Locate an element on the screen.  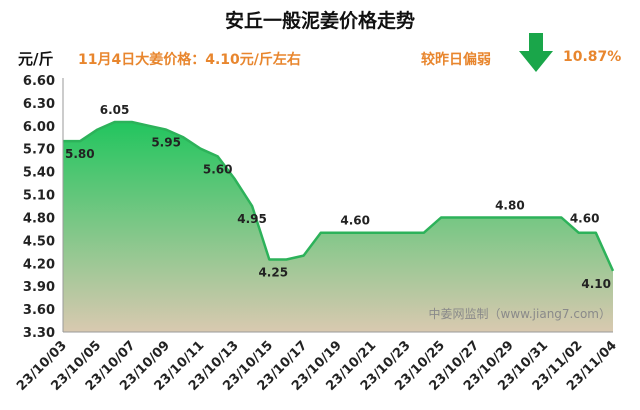
y-tick-label: 4.20 is located at coordinates (39, 264).